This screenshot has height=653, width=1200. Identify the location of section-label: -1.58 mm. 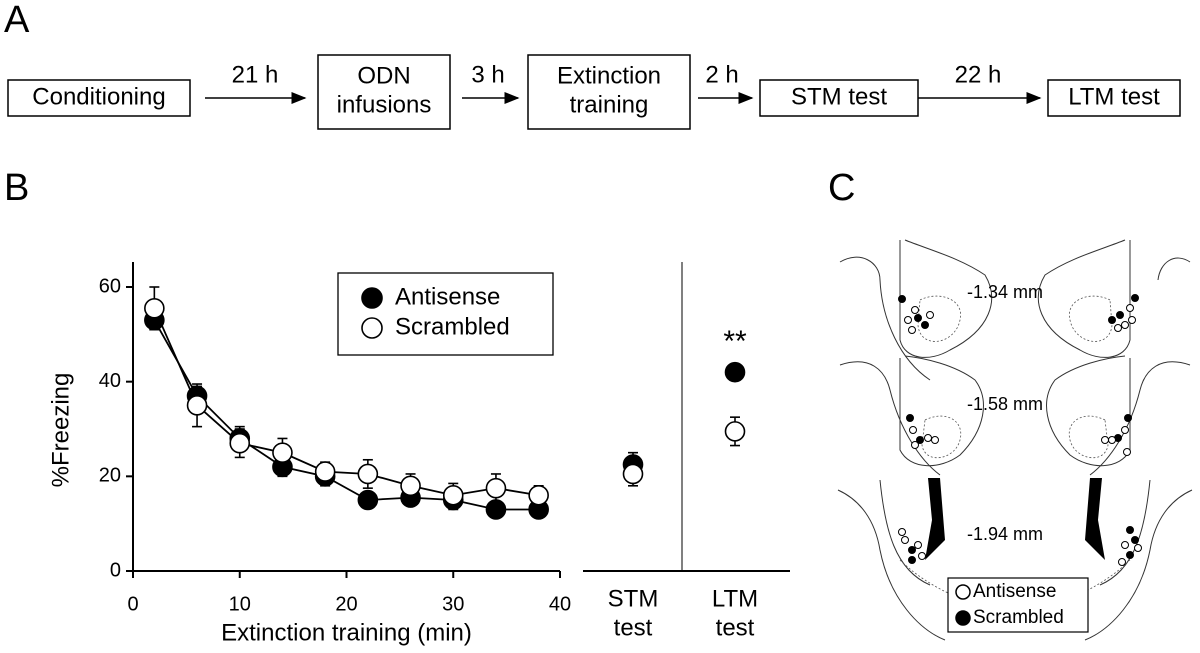
(1005, 404).